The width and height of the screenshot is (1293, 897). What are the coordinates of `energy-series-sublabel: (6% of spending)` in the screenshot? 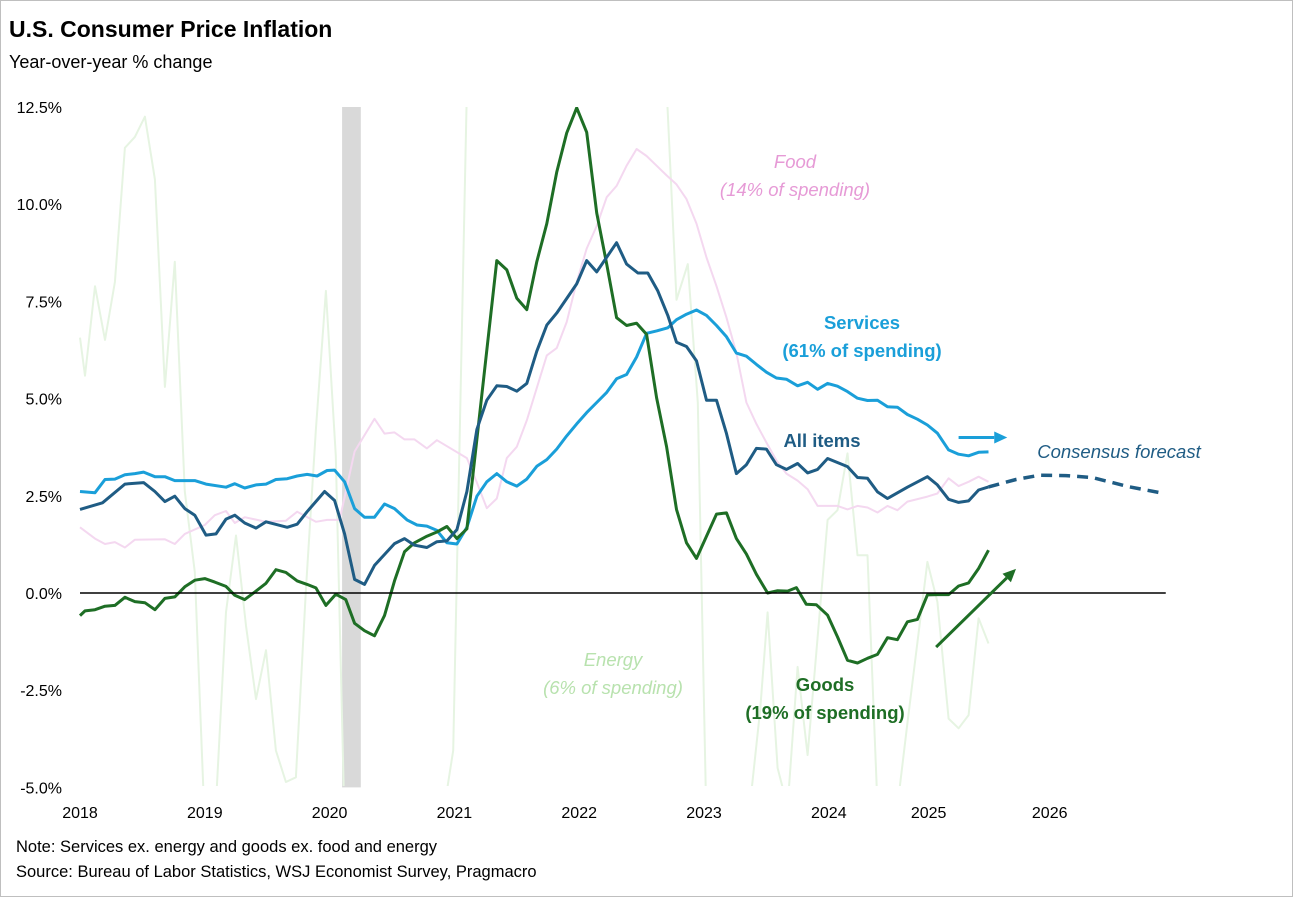 It's located at (613, 687).